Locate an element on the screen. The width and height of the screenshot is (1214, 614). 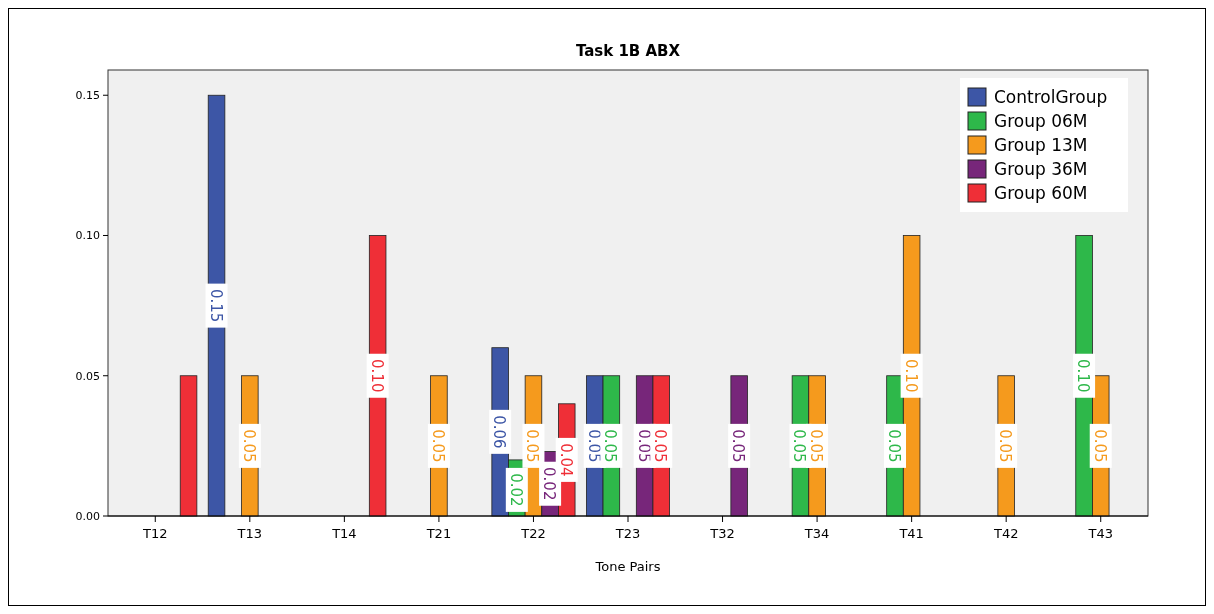
x-tick-label: T34 is located at coordinates (816, 533).